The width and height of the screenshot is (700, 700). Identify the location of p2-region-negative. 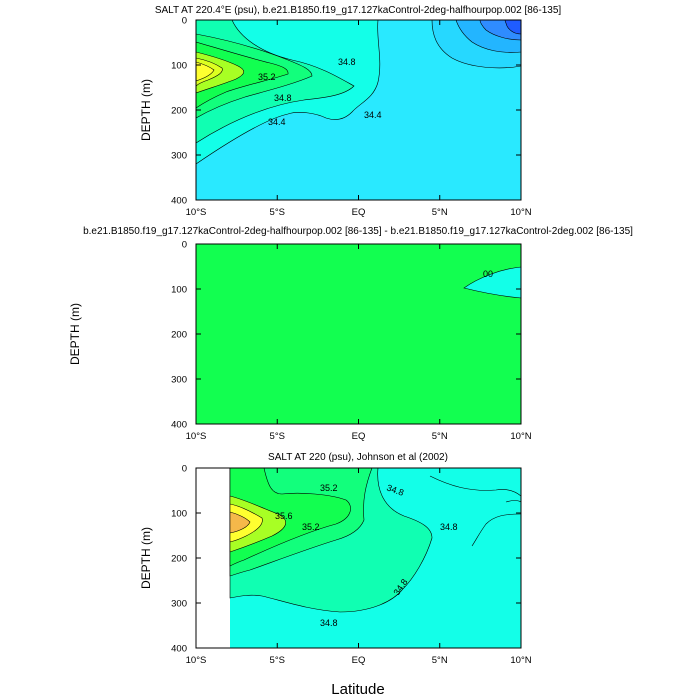
(492, 282).